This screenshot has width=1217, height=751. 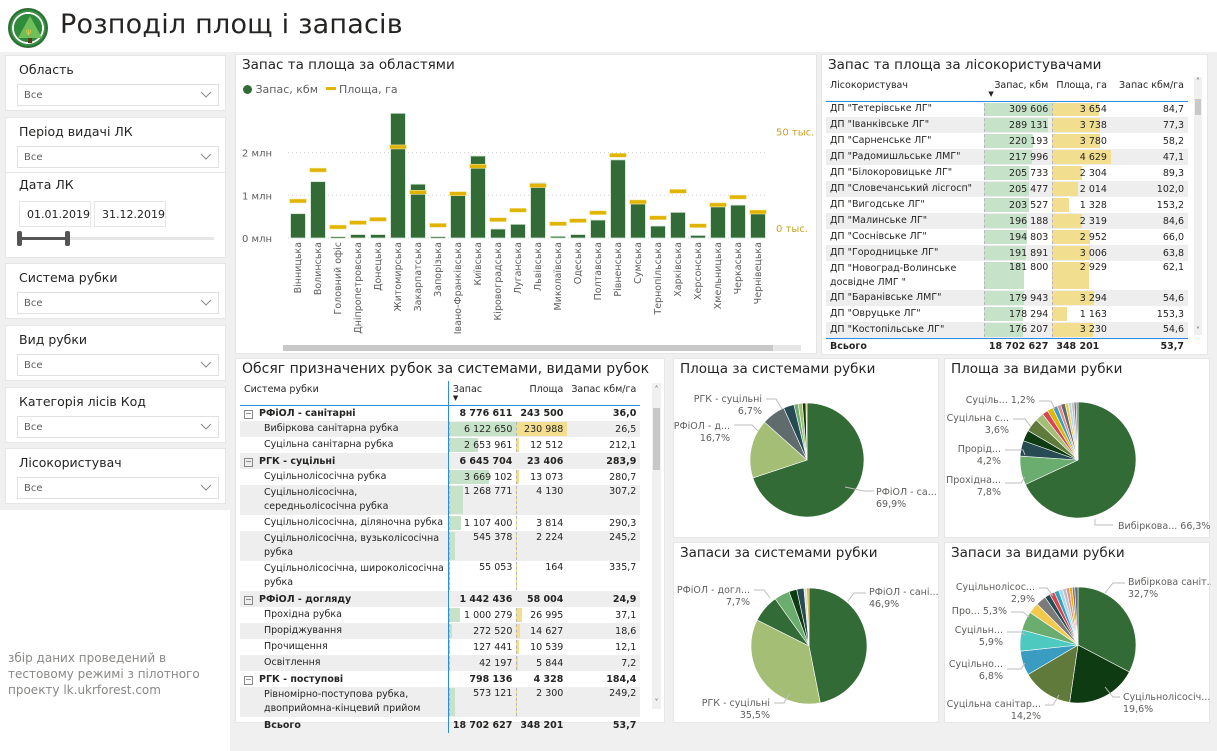 What do you see at coordinates (118, 95) in the screenshot?
I see `region-dropdown: Все` at bounding box center [118, 95].